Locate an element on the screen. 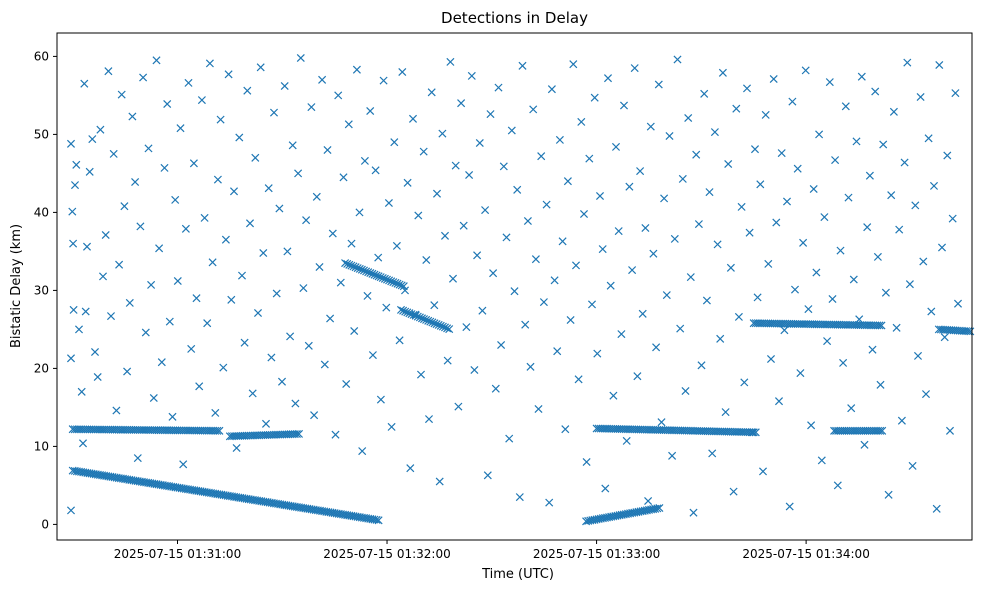 The height and width of the screenshot is (594, 989). y-tick-label: 30 is located at coordinates (41, 290).